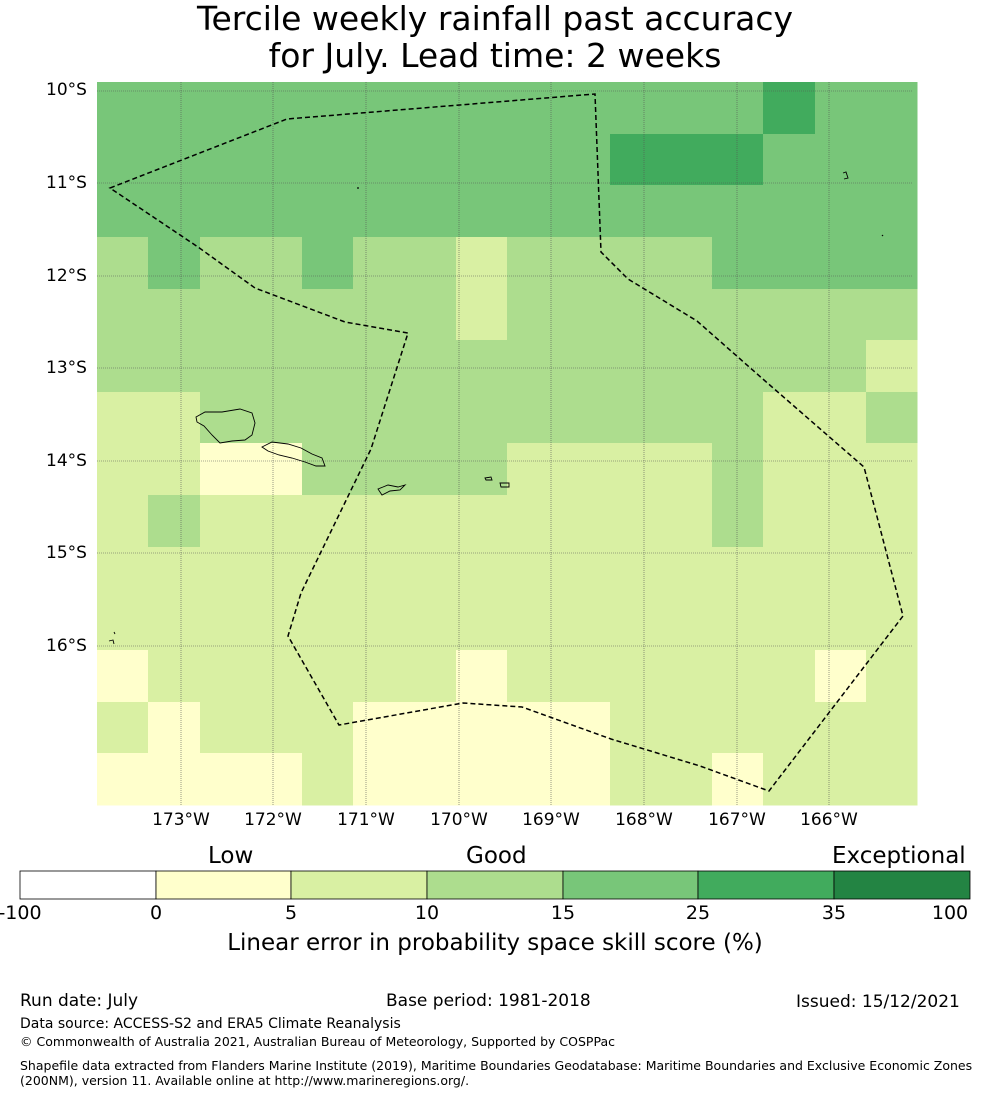  I want to click on lat-label-11s: 11°S, so click(66, 183).